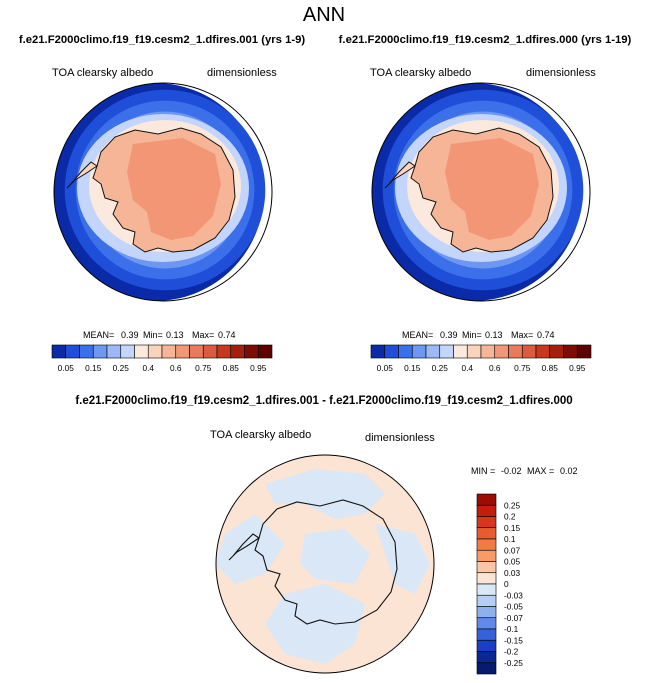 Image resolution: width=648 pixels, height=683 pixels. Describe the element at coordinates (175, 335) in the screenshot. I see `svg-text: 0.13` at that location.